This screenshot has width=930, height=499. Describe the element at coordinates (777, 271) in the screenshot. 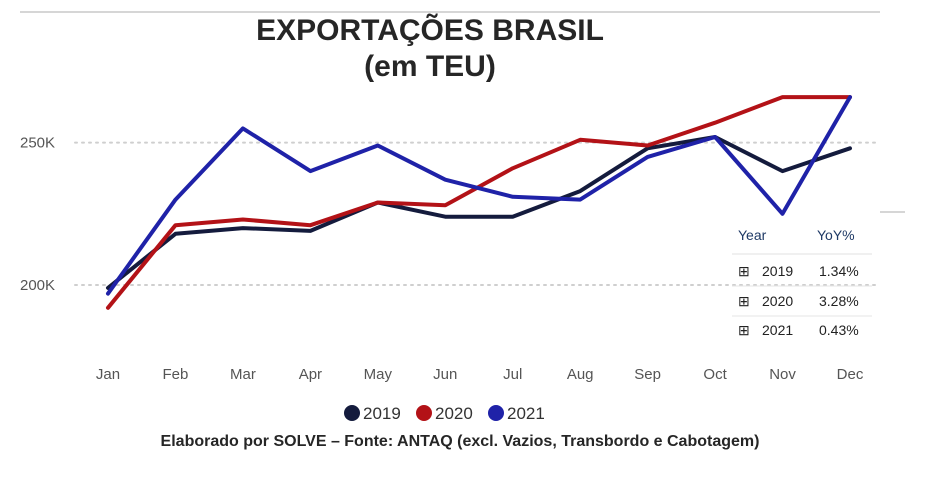

I see `yoy-table-year-2019: 2019` at that location.